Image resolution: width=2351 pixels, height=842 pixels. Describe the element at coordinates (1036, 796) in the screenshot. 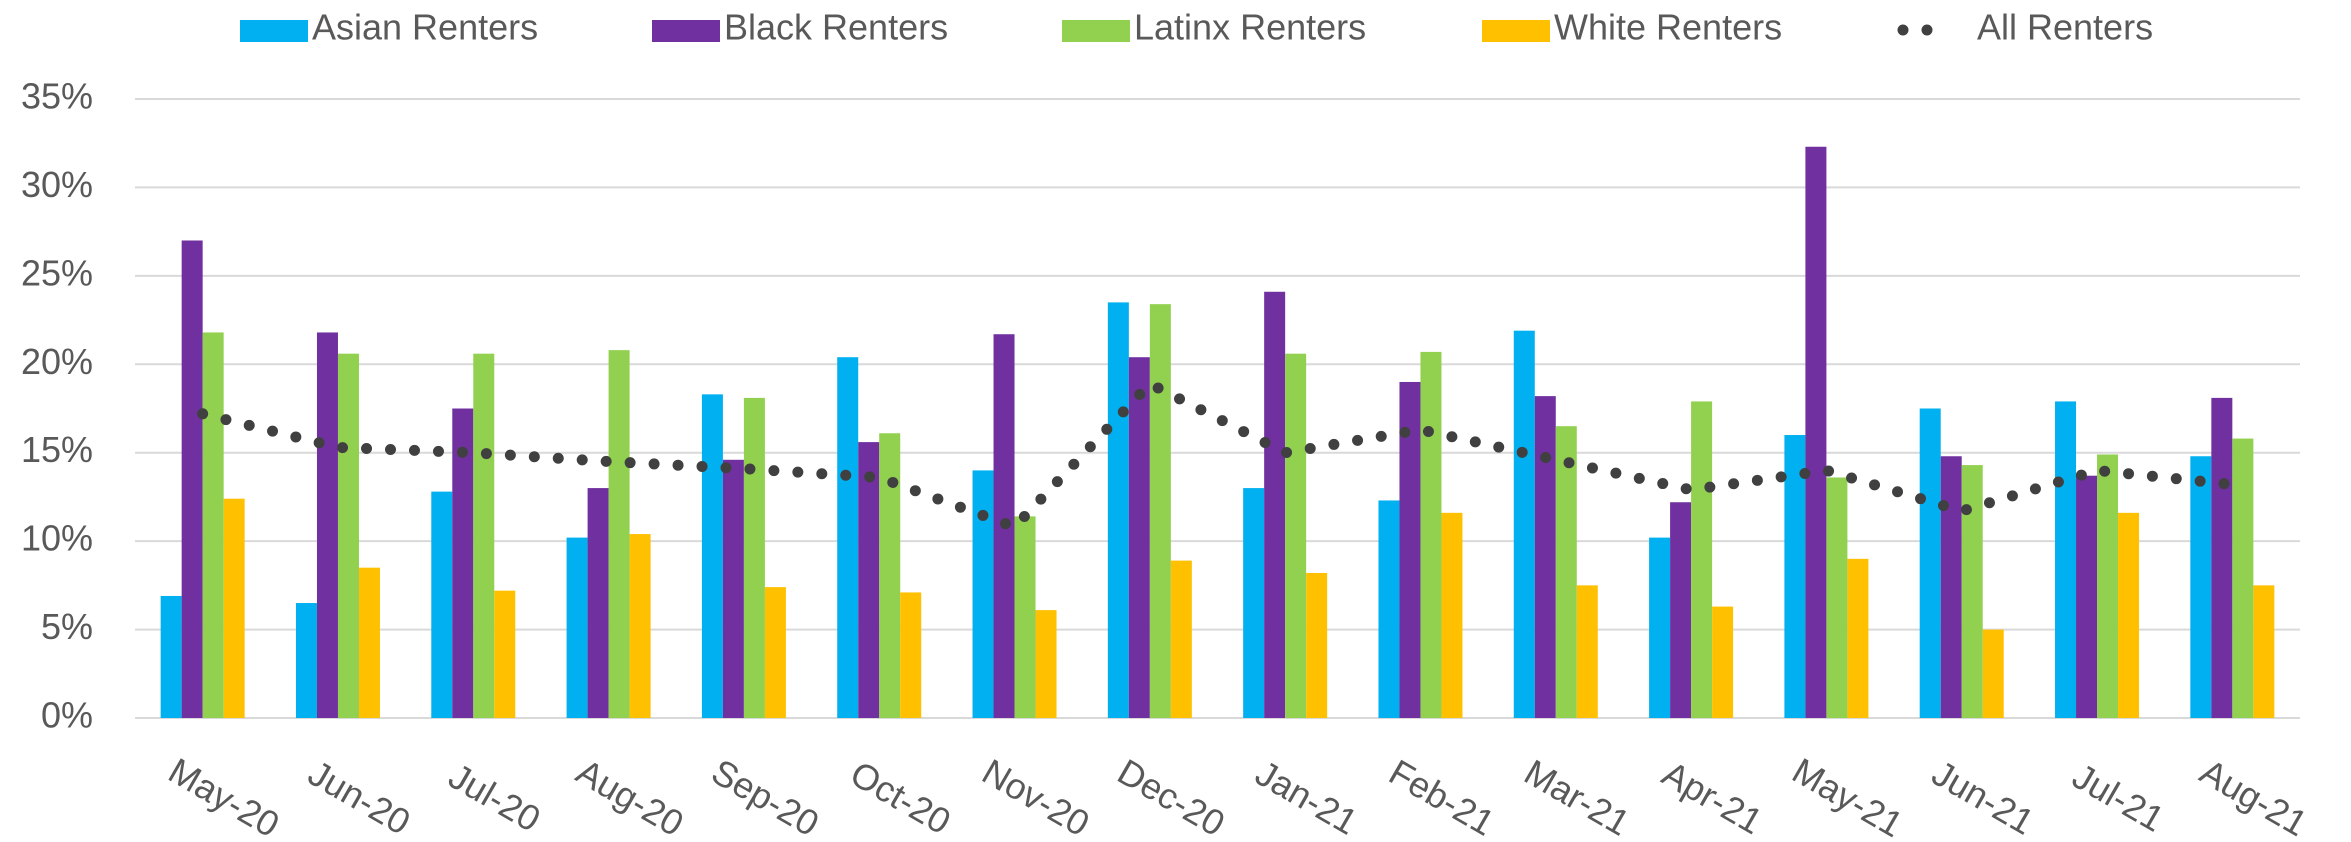

I see `x-tick-label: Nov-20` at that location.